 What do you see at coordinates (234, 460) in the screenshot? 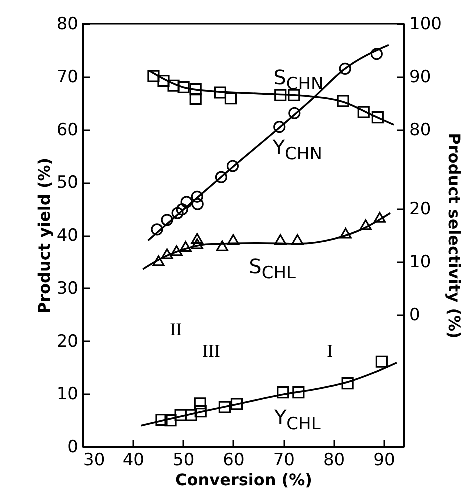
I see `x-tick-label: 60` at bounding box center [234, 460].